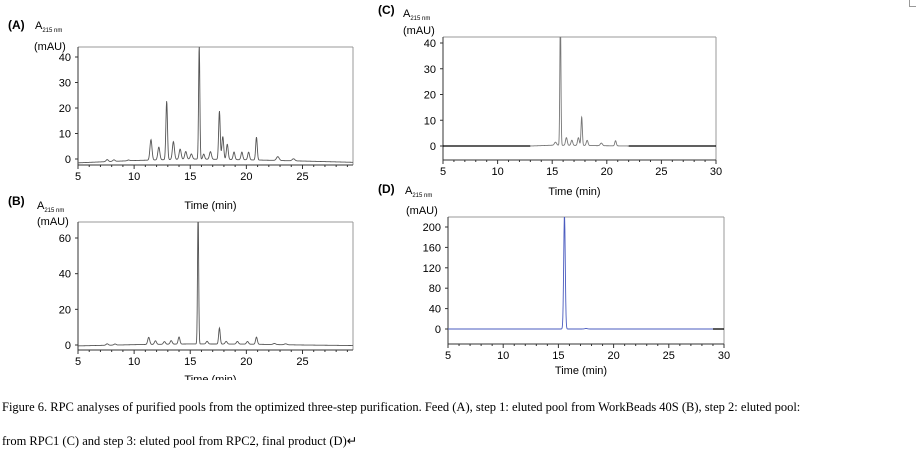  I want to click on panel-label: (A), so click(16, 25).